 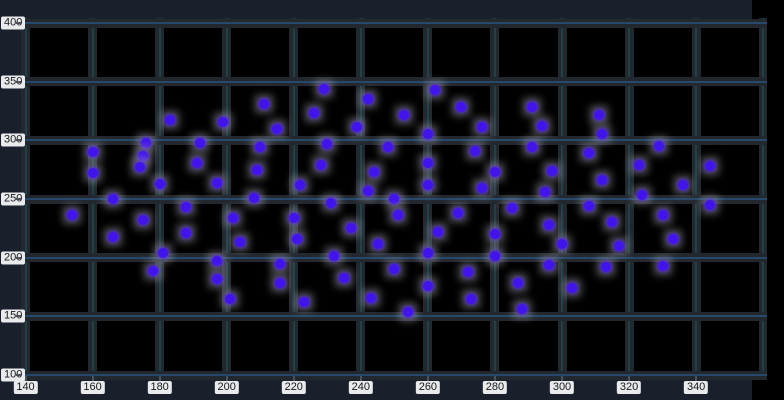 What do you see at coordinates (159, 387) in the screenshot?
I see `x-tick-label: 180` at bounding box center [159, 387].